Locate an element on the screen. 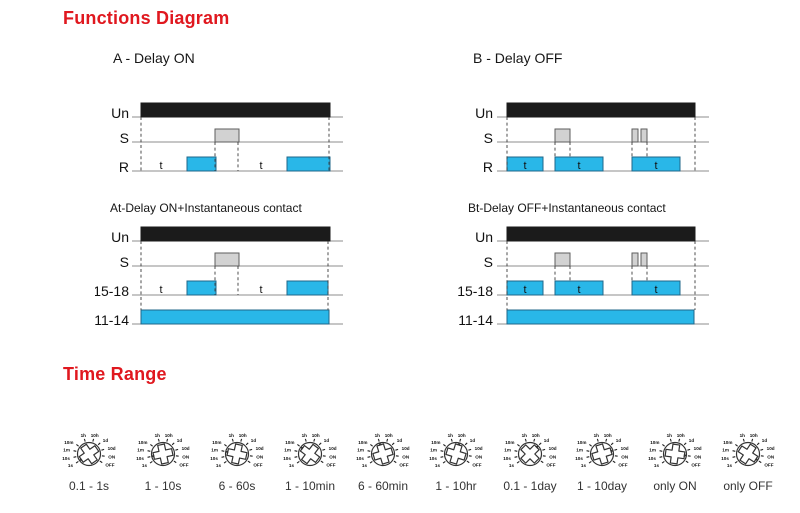 Image resolution: width=800 pixels, height=513 pixels. time-range-dial: 1s 10s 1m 10m 1h 10h 1d 10d ON OFF 6 - 60min is located at coordinates (383, 460).